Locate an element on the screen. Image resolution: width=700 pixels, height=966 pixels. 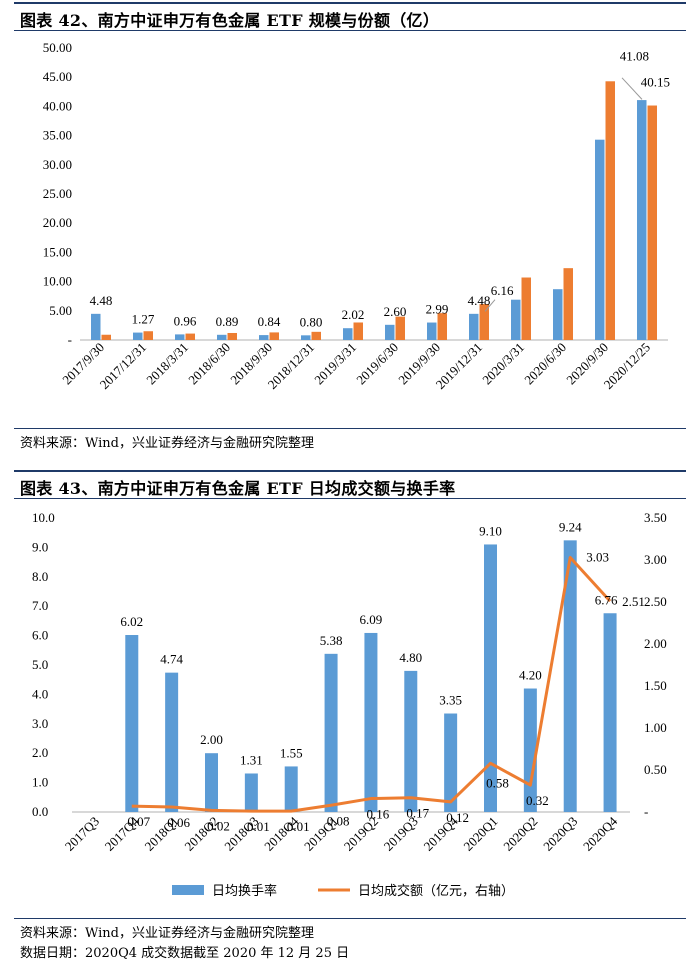
figure-43-title: 图表 43、南方中证申万有色金属 ETF 日均成交额与换手率 is located at coordinates (238, 488).